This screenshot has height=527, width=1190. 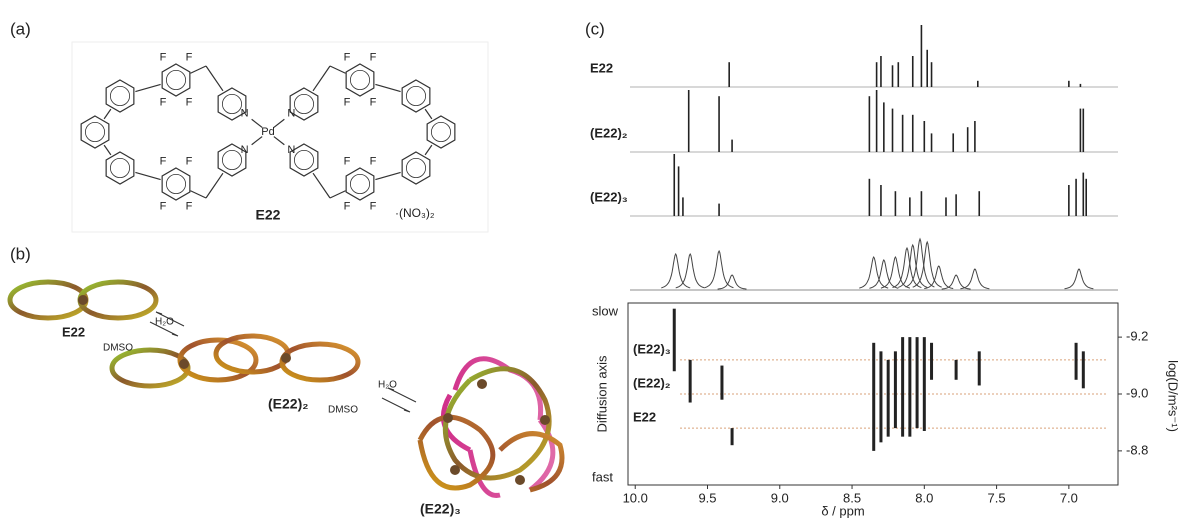 What do you see at coordinates (399, 400) in the screenshot?
I see `equilibrium-arrow` at bounding box center [399, 400].